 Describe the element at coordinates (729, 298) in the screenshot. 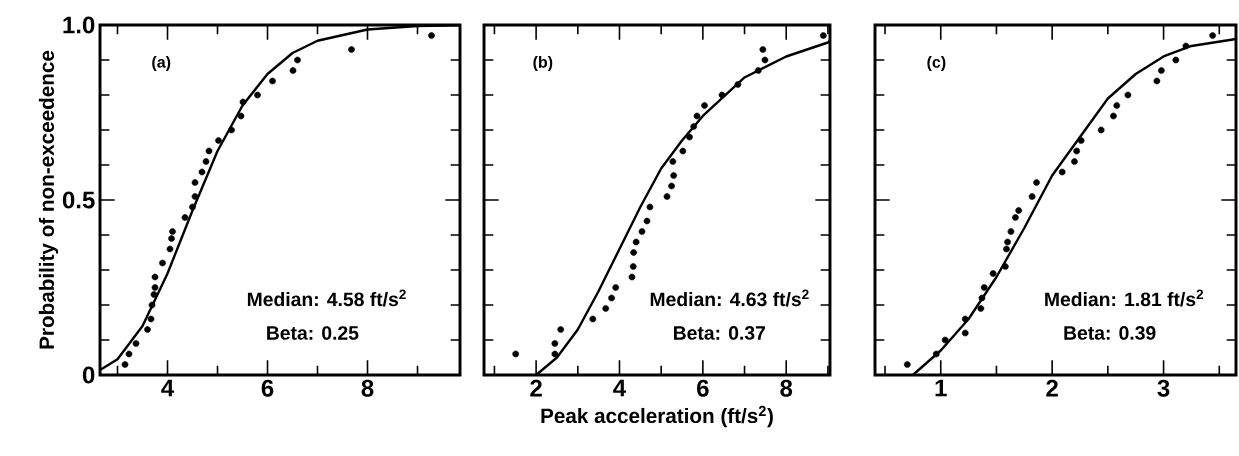

I see `annotation: Median: 4.63 ft/s$^{2}$` at that location.